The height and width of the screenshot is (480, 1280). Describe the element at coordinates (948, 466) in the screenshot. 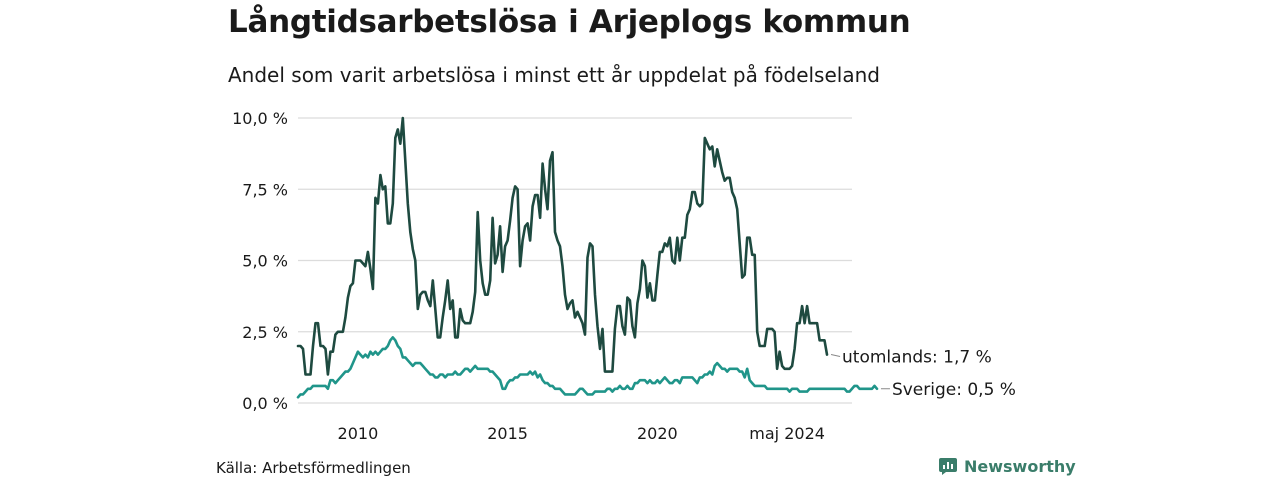

I see `newsworthy-icon` at that location.